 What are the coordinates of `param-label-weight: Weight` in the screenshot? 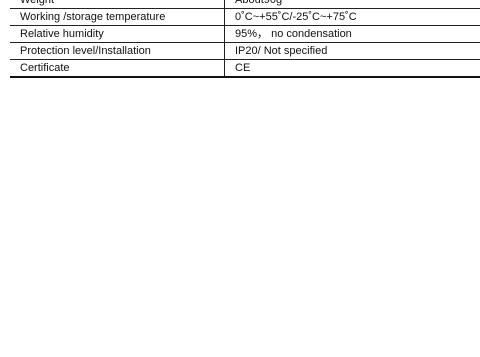 It's located at (117, 4).